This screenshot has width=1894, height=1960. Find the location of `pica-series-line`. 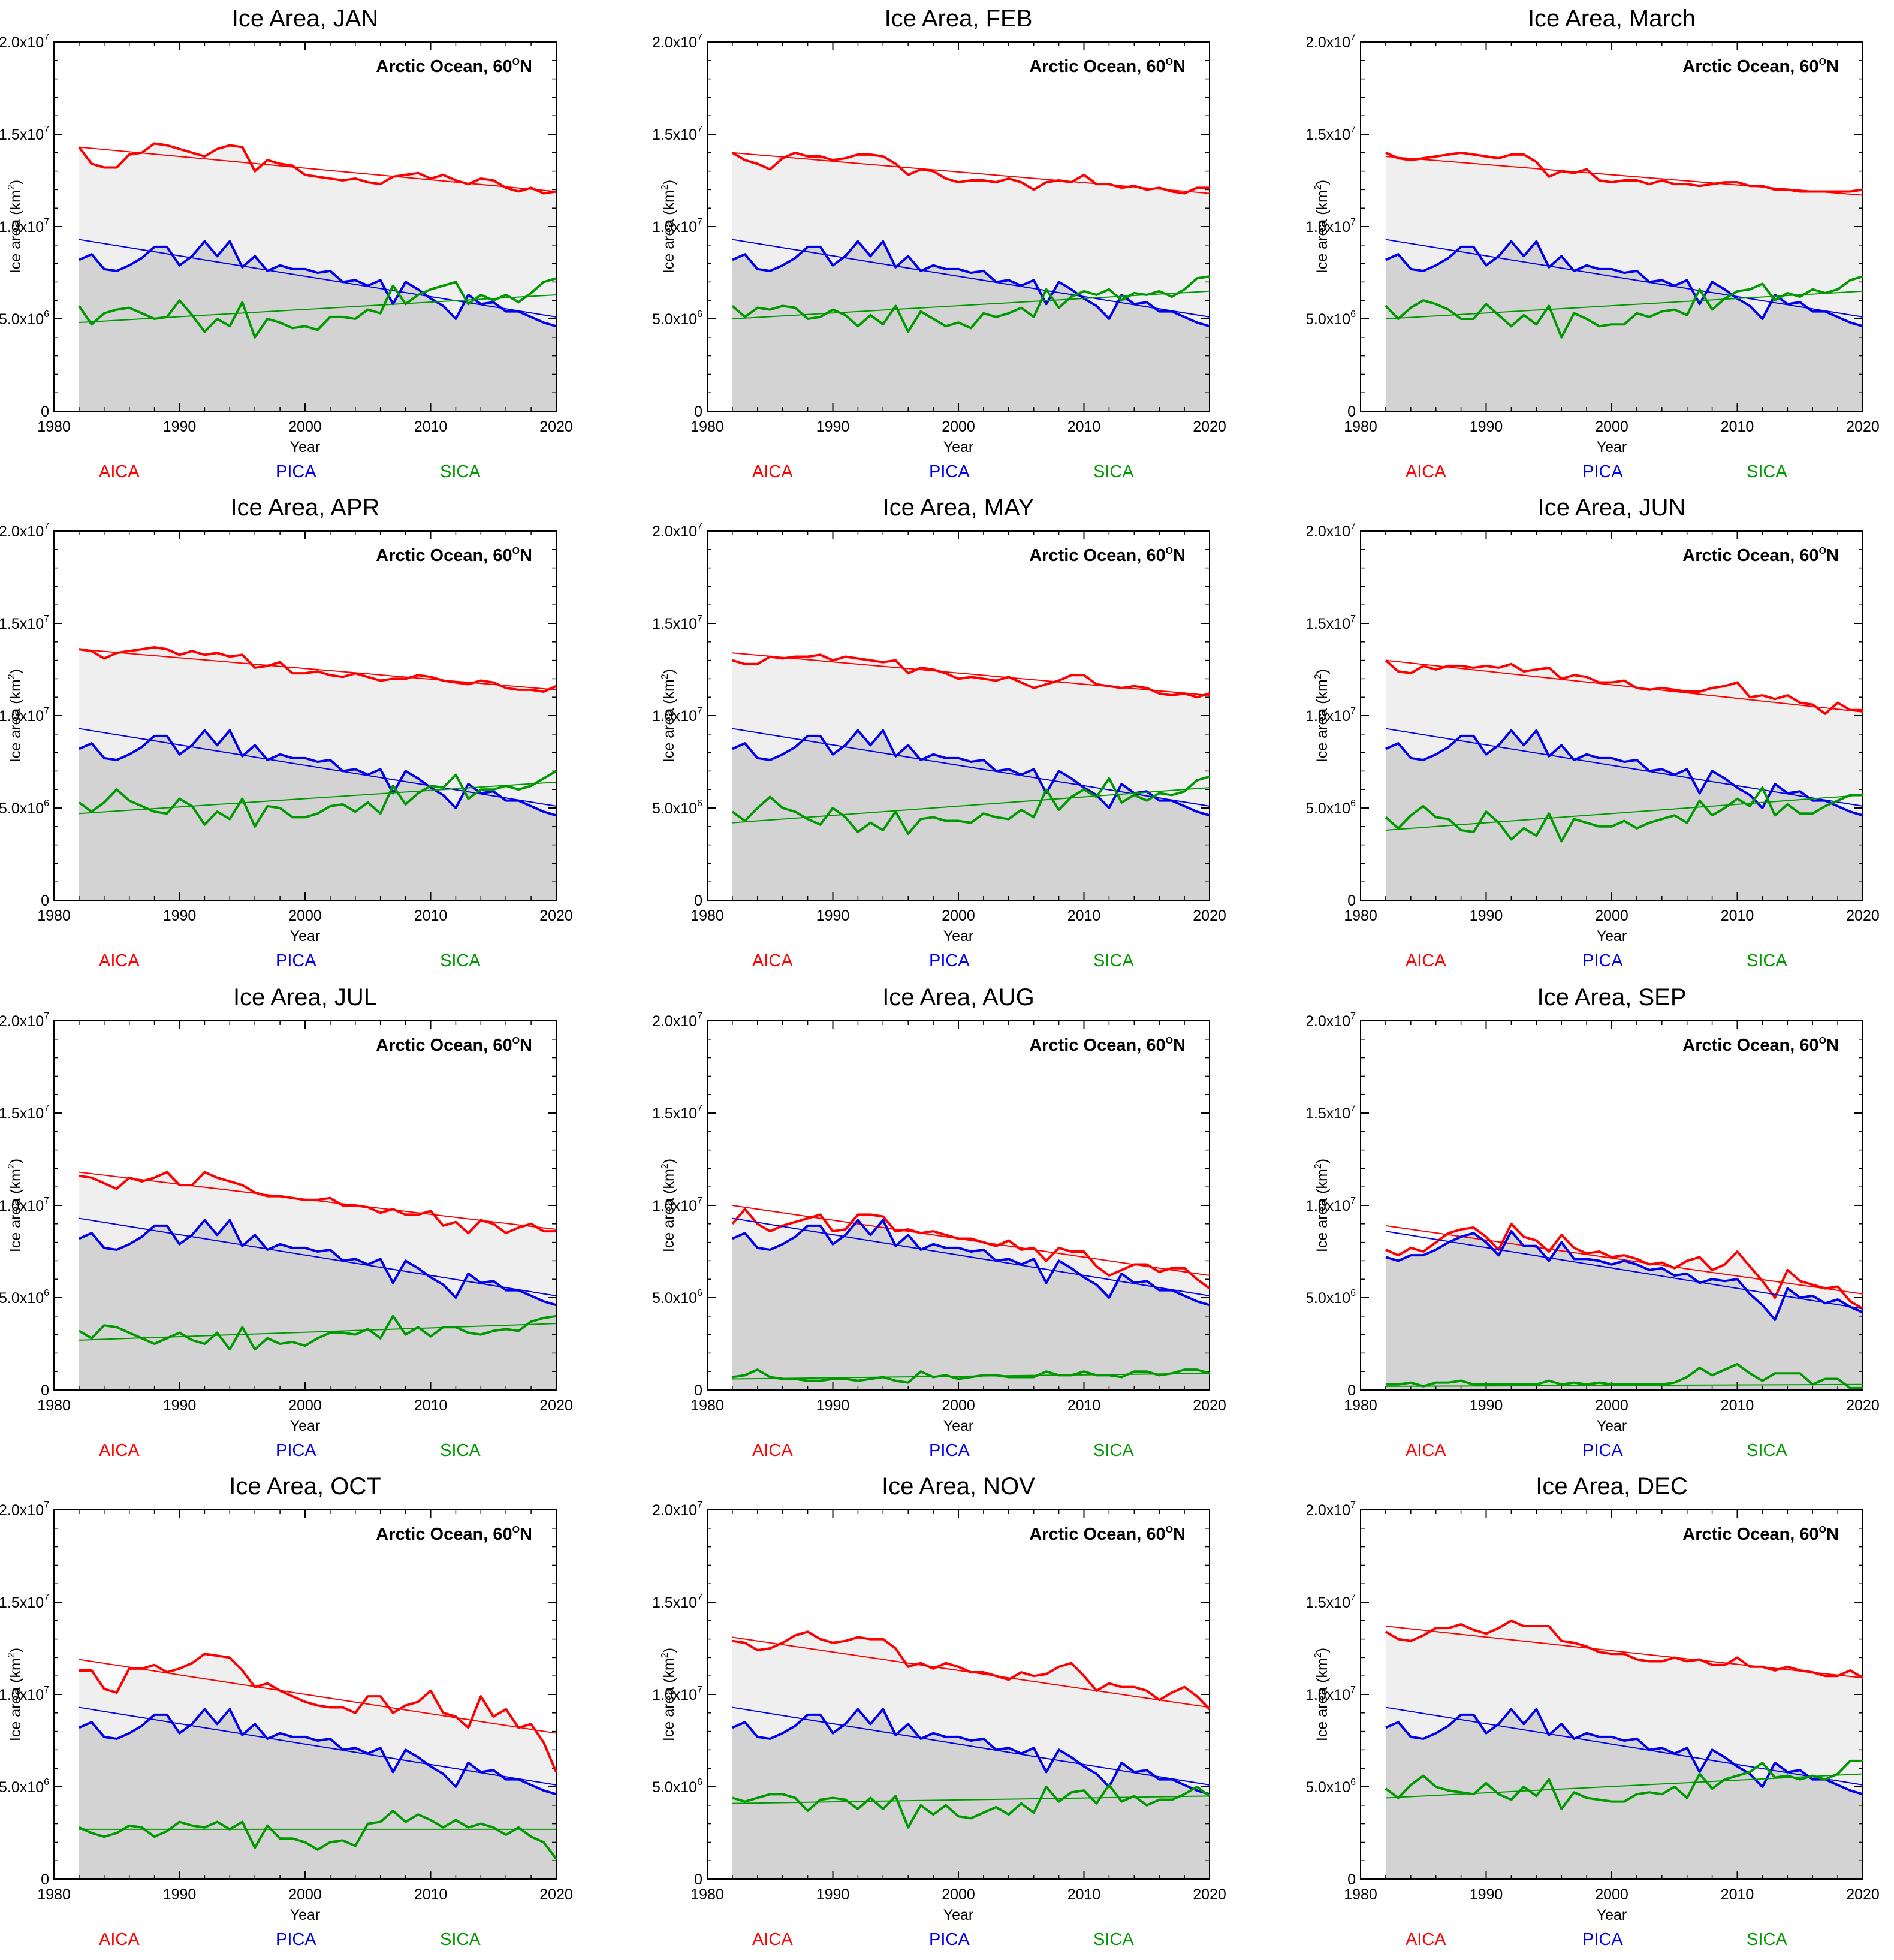

pica-series-line is located at coordinates (1624, 773).